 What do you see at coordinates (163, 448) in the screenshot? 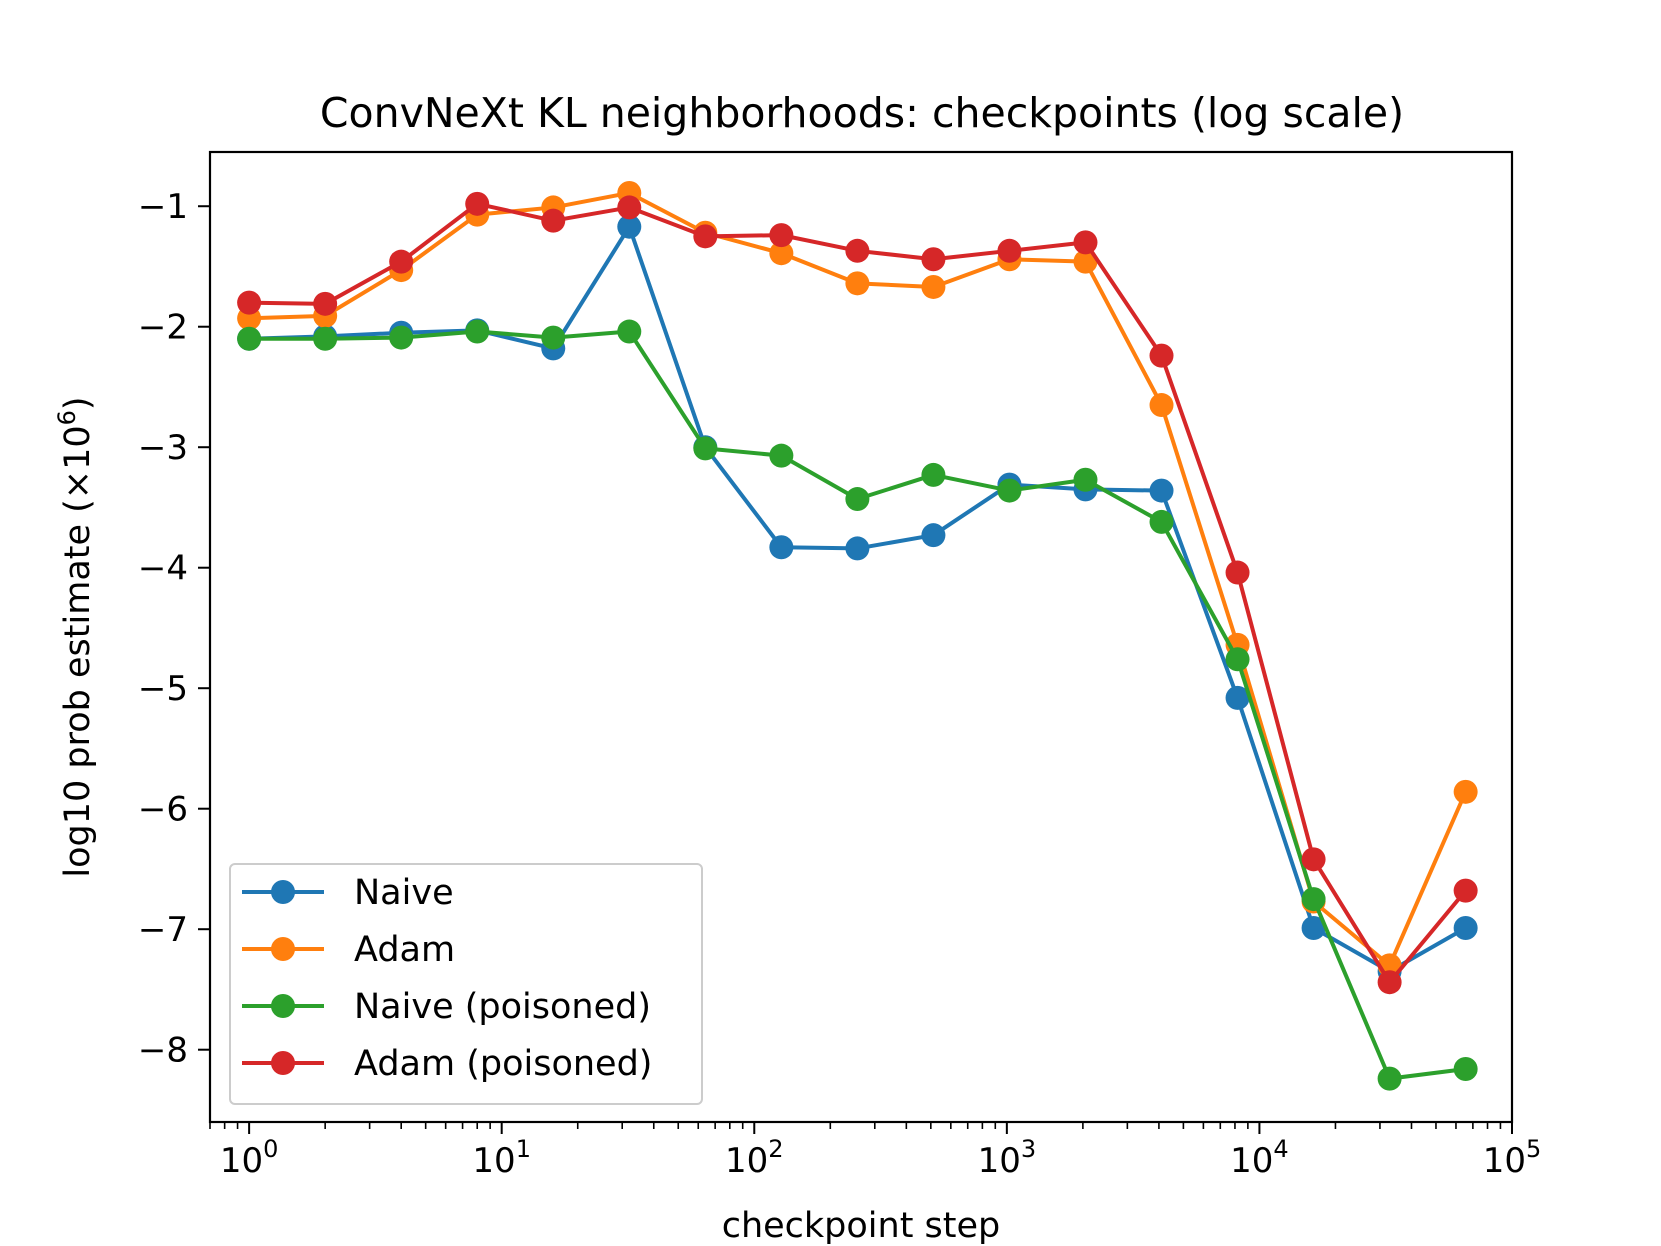
I see `y-tick-label: −3` at bounding box center [163, 448].